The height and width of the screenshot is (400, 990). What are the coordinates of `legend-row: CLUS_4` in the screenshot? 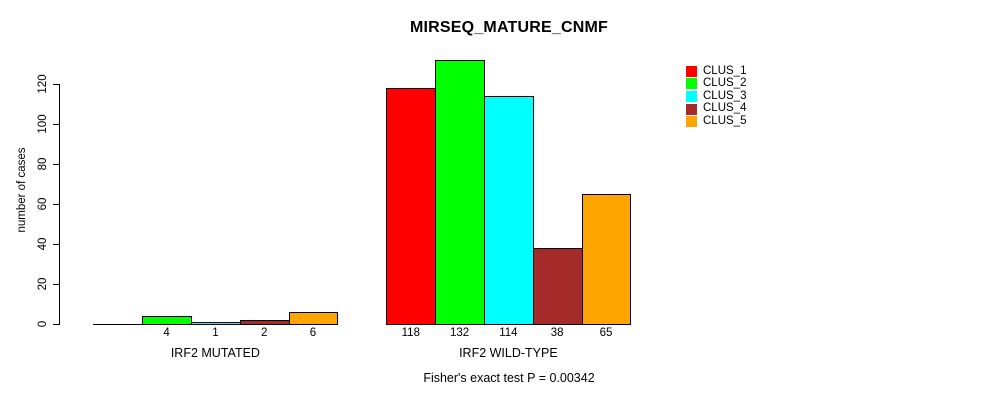 It's located at (716, 109).